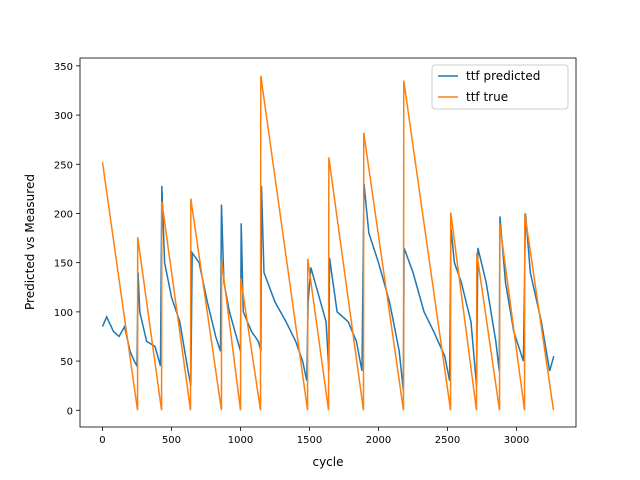  What do you see at coordinates (378, 440) in the screenshot?
I see `x-tick-label: 2000` at bounding box center [378, 440].